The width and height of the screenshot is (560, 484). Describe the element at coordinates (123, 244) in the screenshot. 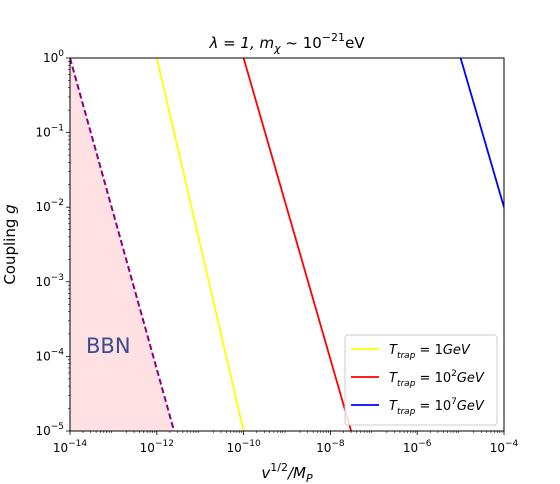

I see `bbn-boundary-line` at that location.